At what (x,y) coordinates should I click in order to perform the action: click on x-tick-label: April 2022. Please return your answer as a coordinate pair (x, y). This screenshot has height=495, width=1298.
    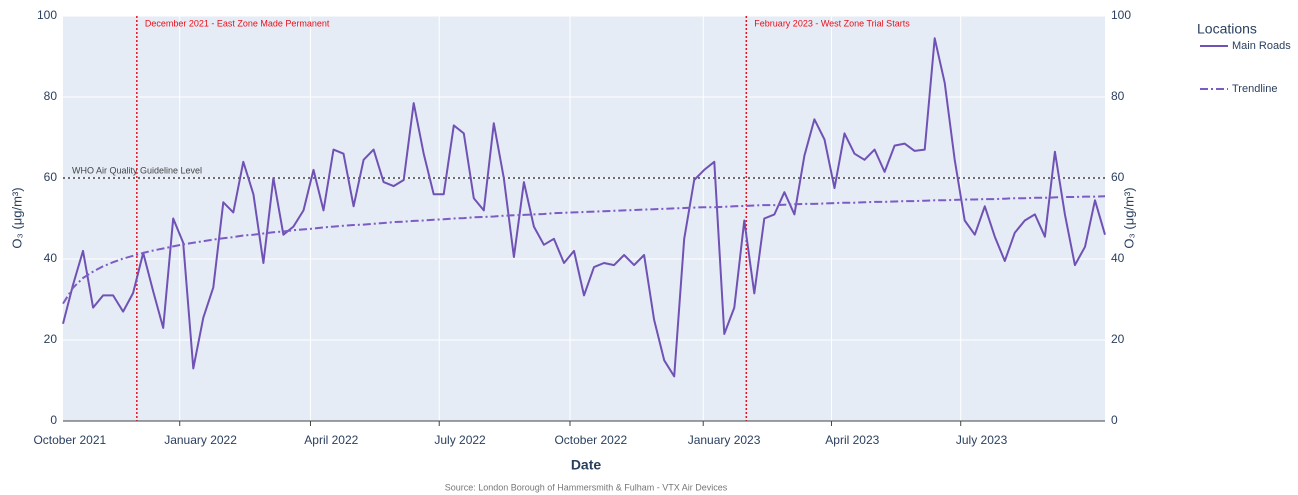
    Looking at the image, I should click on (331, 440).